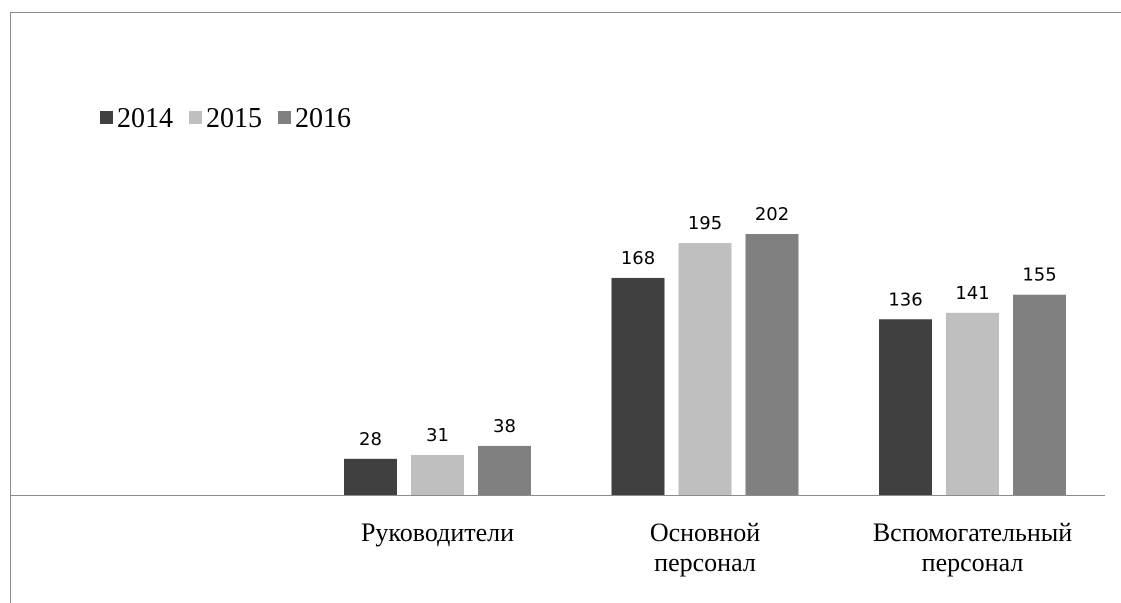  Describe the element at coordinates (145, 118) in the screenshot. I see `legend-label: 2014` at that location.